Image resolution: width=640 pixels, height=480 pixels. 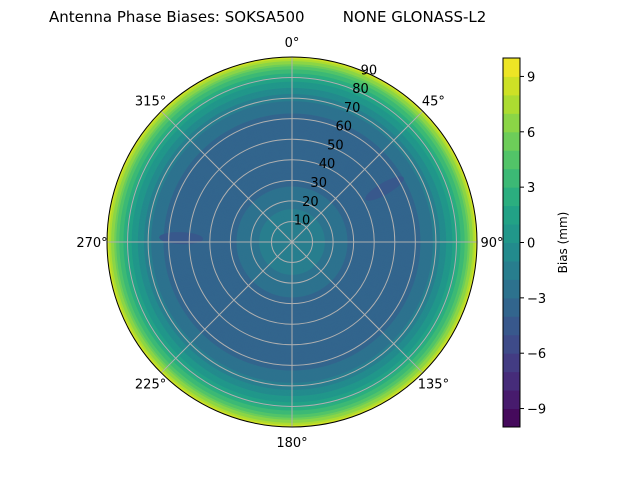 I want to click on theta-tick-label: 90°, so click(x=491, y=243).